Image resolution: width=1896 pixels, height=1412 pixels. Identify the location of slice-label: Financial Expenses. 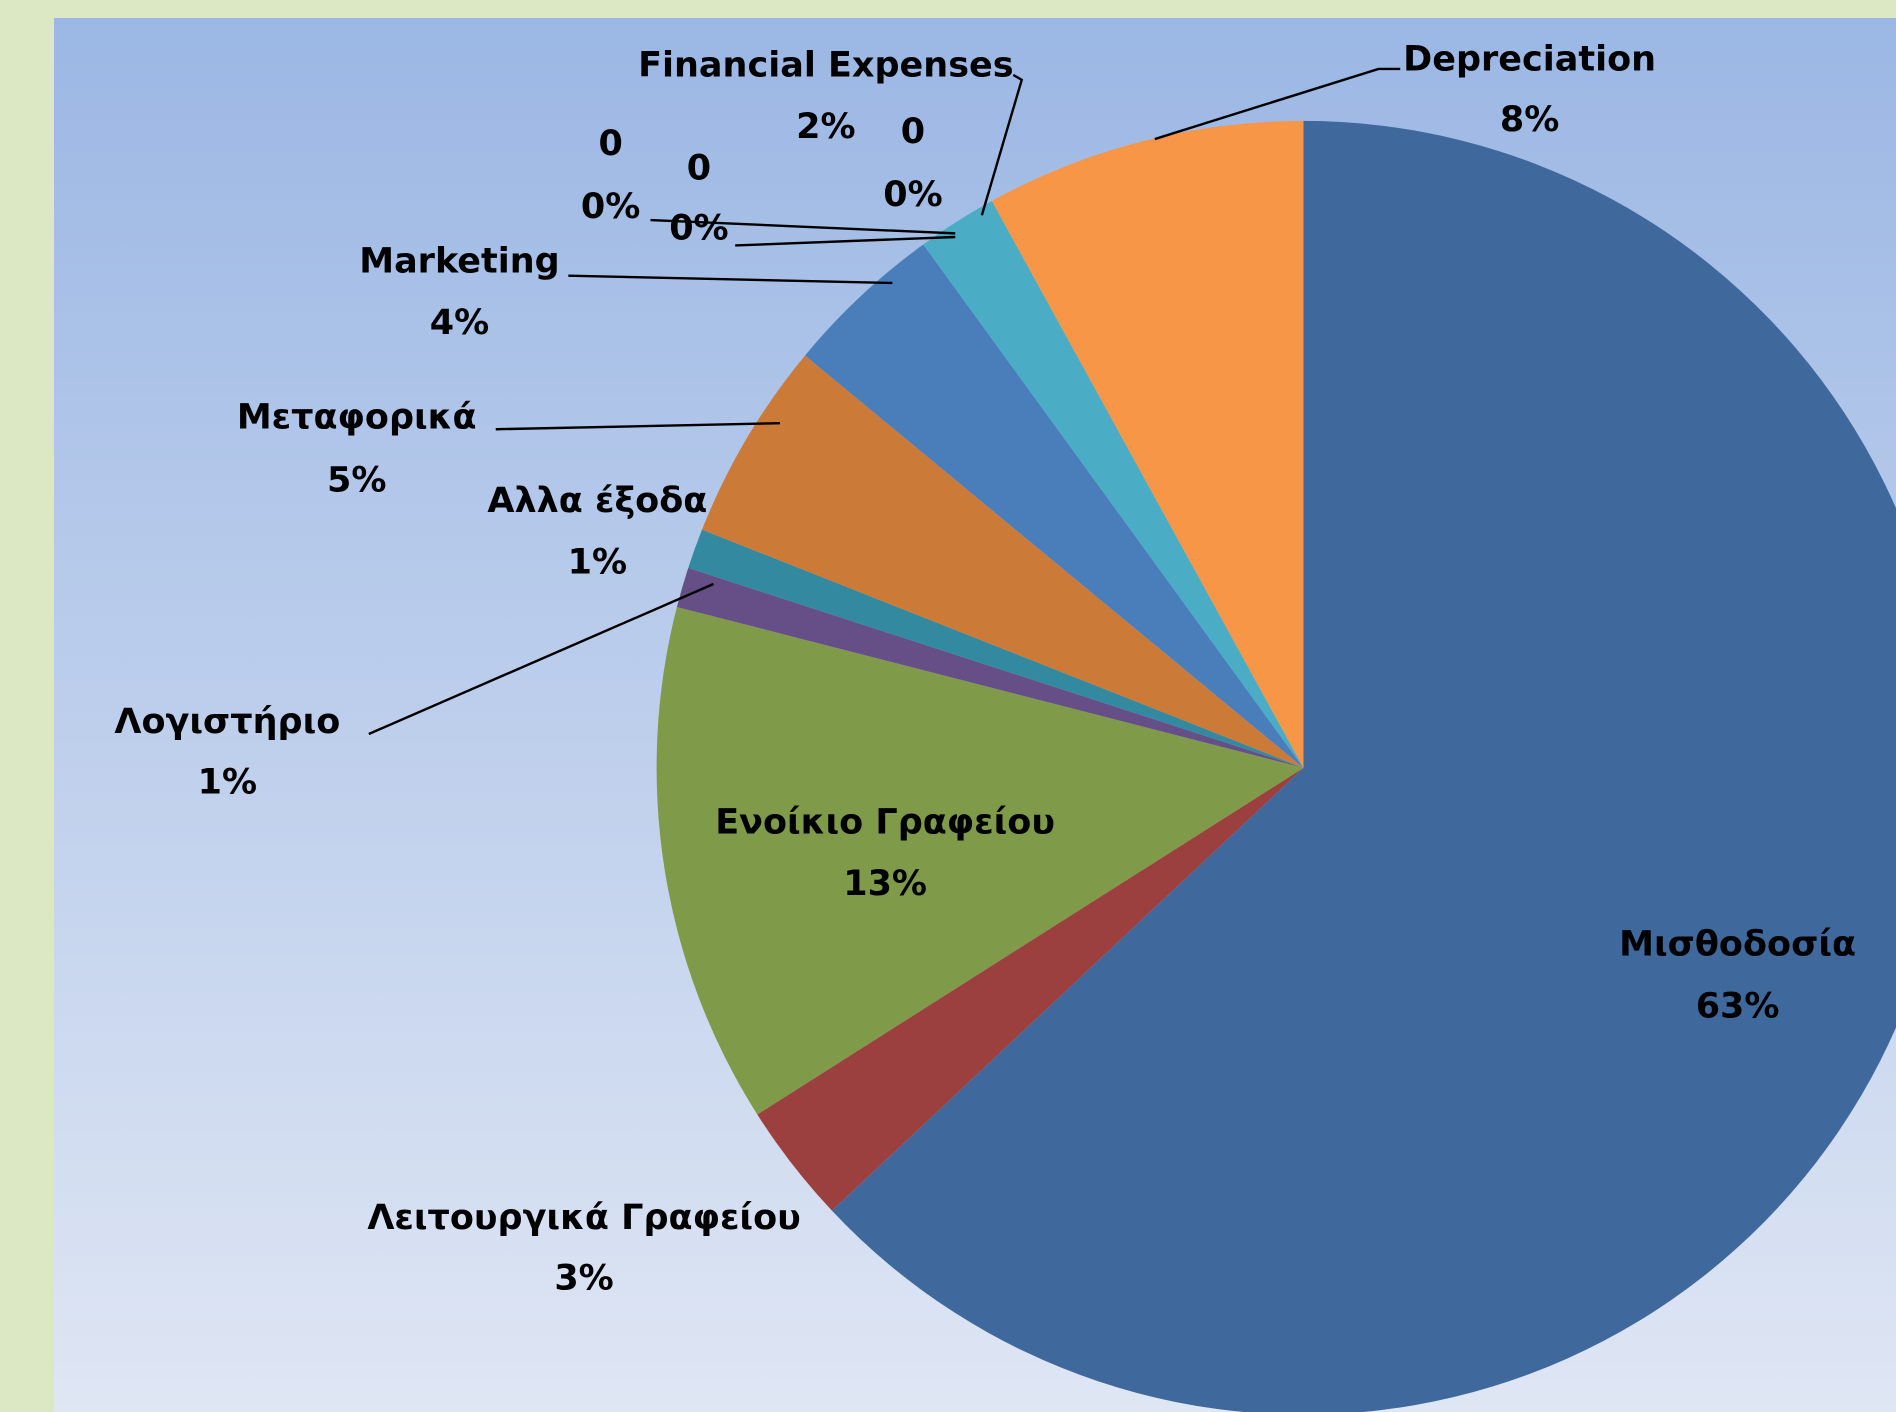
(826, 66).